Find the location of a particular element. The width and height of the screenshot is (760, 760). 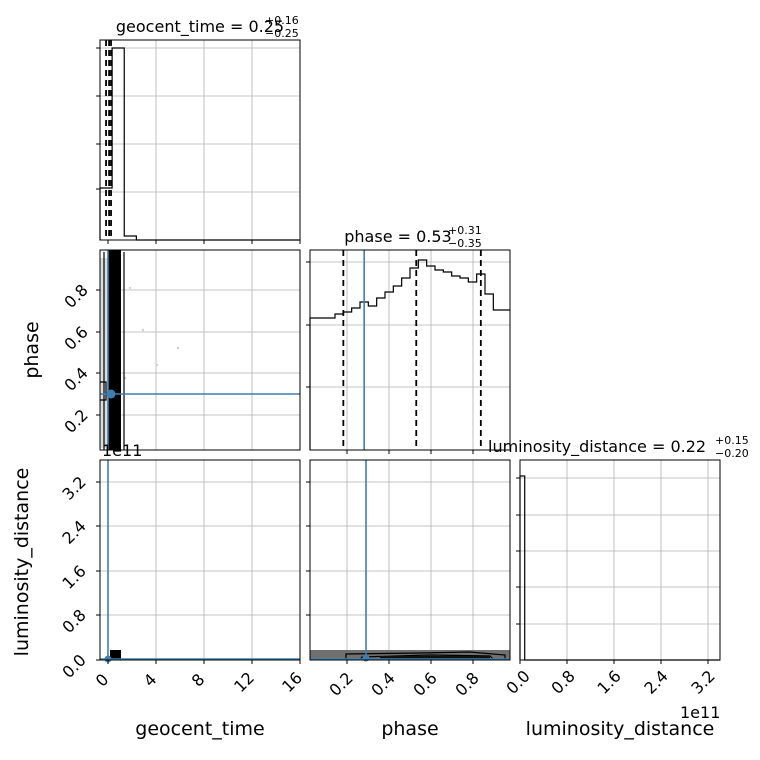

title-luminosity-distance-plus: +0.15 is located at coordinates (732, 440).